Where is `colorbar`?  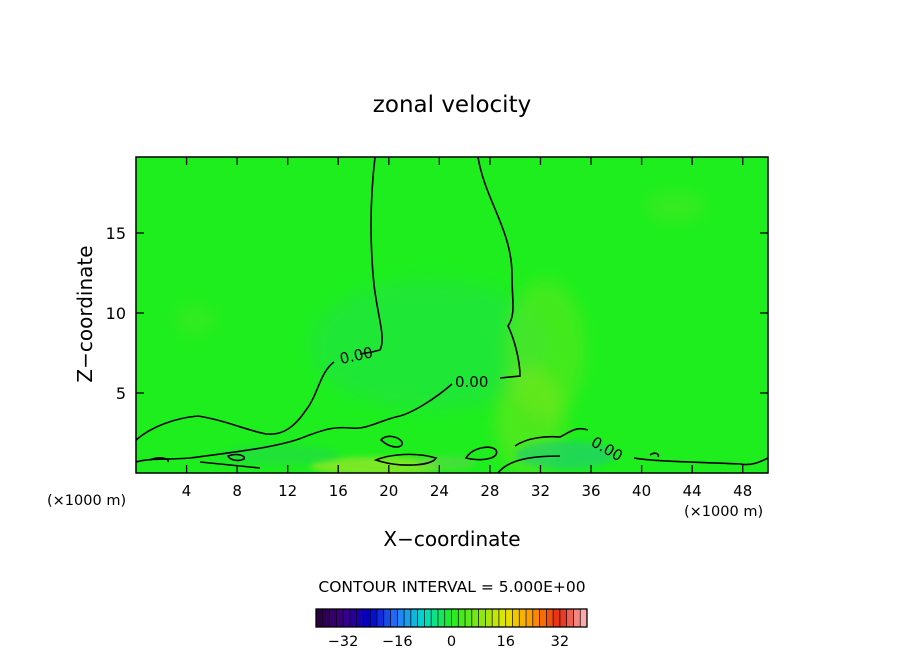
colorbar is located at coordinates (451, 618).